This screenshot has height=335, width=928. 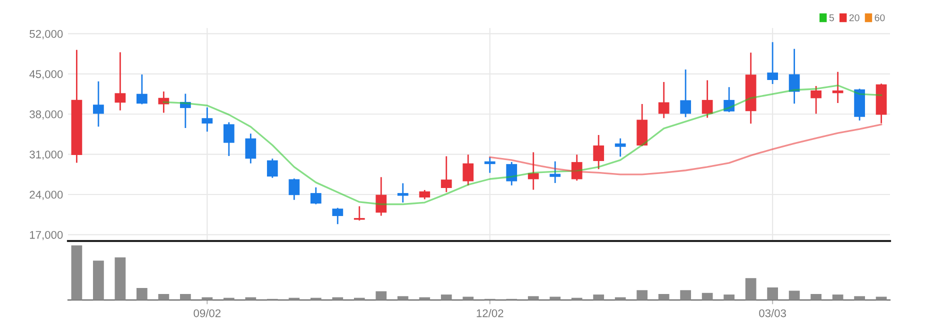 What do you see at coordinates (854, 18) in the screenshot?
I see `legend-label: 20` at bounding box center [854, 18].